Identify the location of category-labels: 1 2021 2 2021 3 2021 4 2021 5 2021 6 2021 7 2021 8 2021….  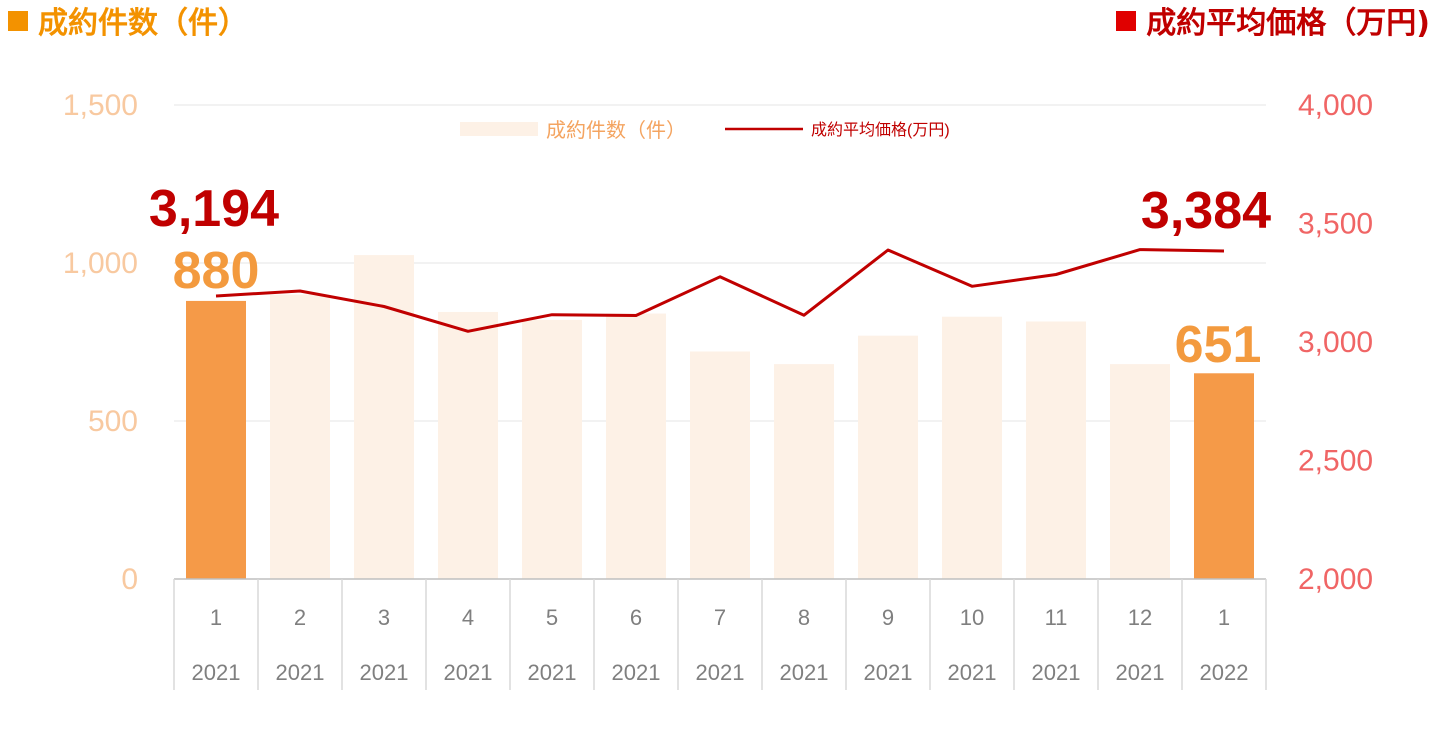
(720, 645).